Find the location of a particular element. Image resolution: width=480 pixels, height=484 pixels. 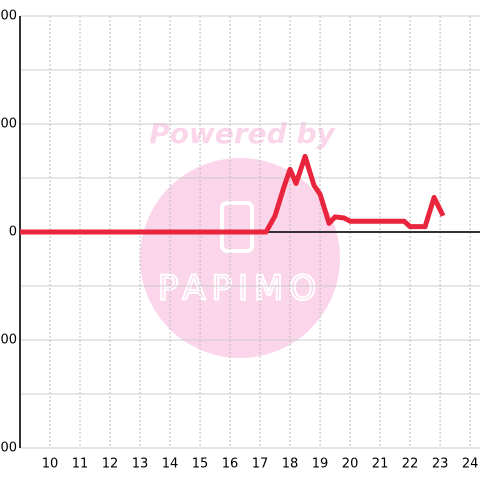

x-tick-label: 18 is located at coordinates (290, 464).